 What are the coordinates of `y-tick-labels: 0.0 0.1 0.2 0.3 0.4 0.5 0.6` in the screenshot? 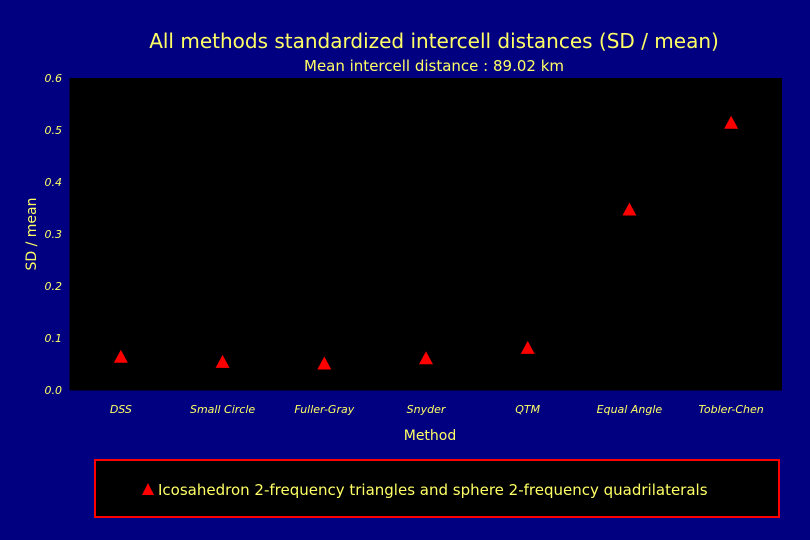 It's located at (54, 234).